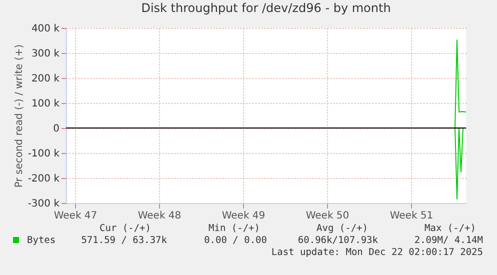 The width and height of the screenshot is (497, 275). Describe the element at coordinates (45, 104) in the screenshot. I see `y-tick-label: 100 k` at that location.